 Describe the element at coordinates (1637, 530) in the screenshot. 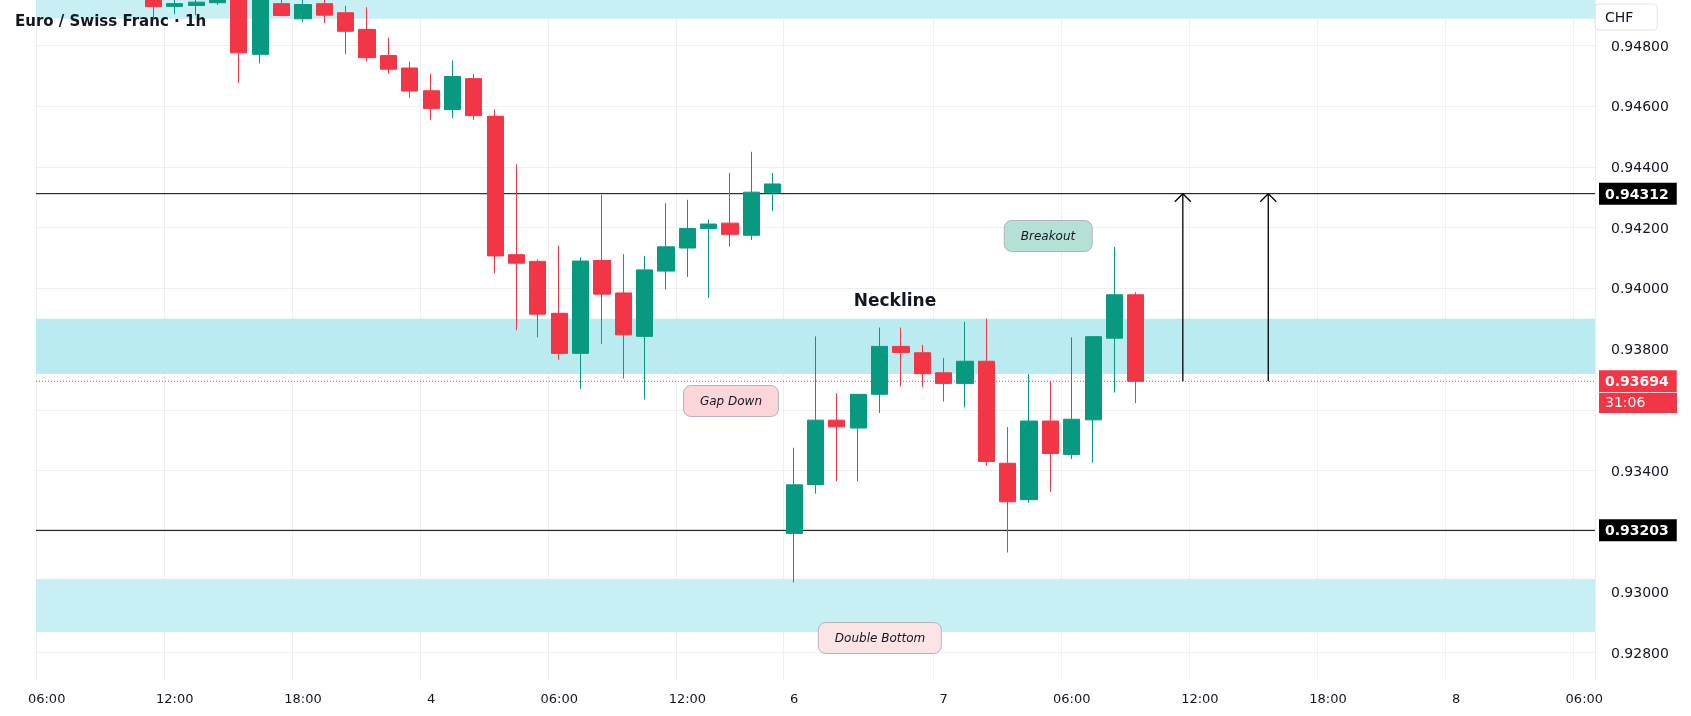

I see `ref-line-label: 0.93203` at that location.